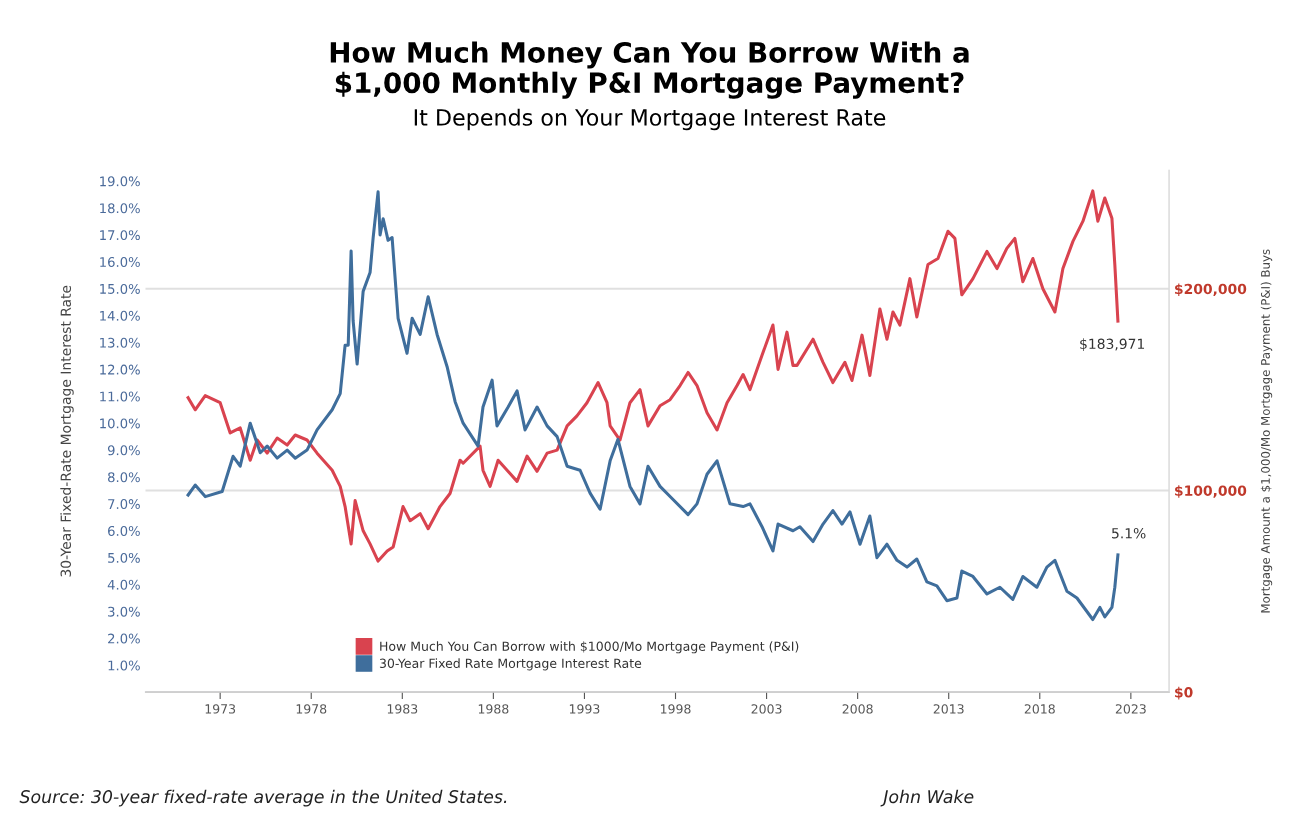  I want to click on x-tick-label: 2023, so click(1130, 709).